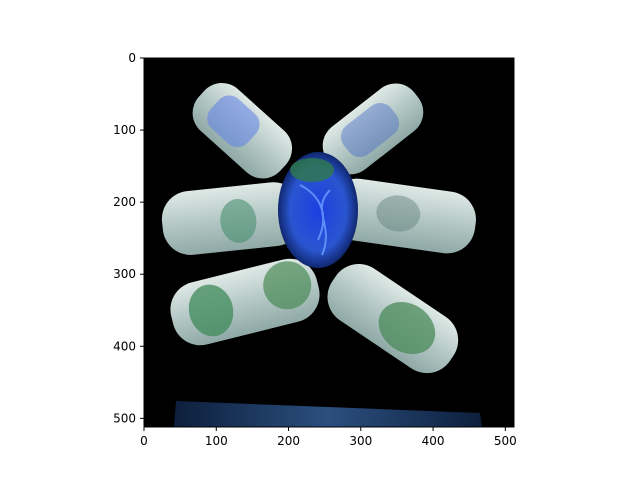 The width and height of the screenshot is (640, 480). Describe the element at coordinates (124, 274) in the screenshot. I see `y-tick-label: 300` at that location.